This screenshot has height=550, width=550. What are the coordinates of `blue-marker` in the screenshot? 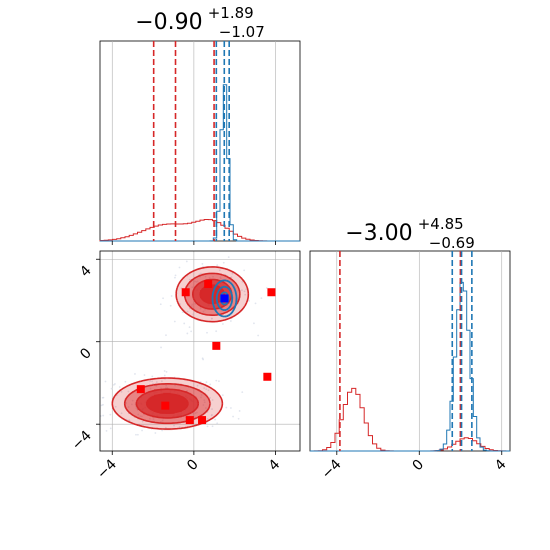 It's located at (224, 298).